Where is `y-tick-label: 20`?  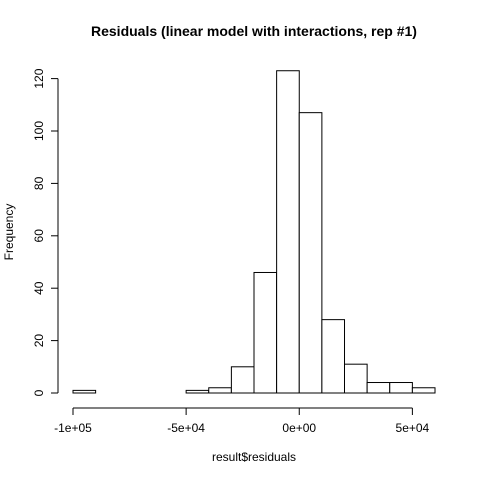
y-tick-label: 20 is located at coordinates (39, 341).